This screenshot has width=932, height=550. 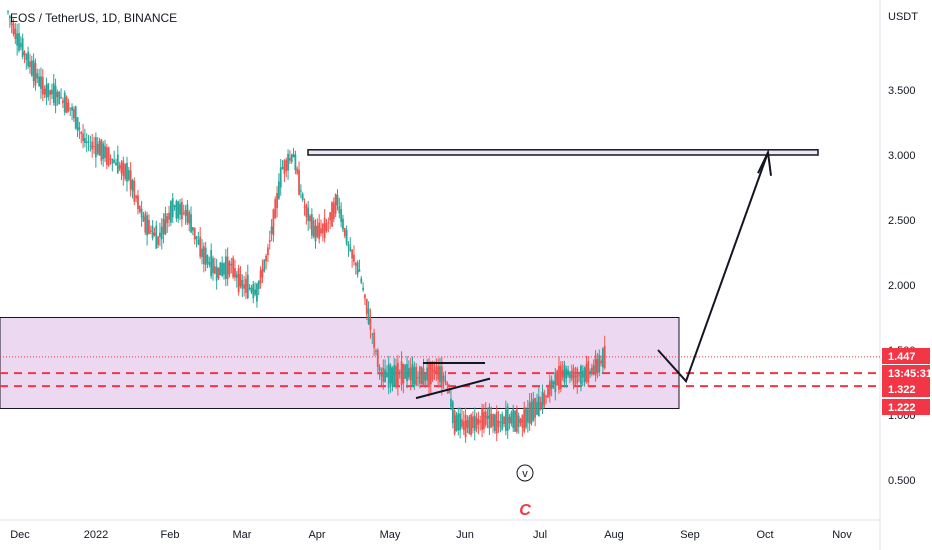 What do you see at coordinates (902, 91) in the screenshot?
I see `y-tick-label: 3.500` at bounding box center [902, 91].